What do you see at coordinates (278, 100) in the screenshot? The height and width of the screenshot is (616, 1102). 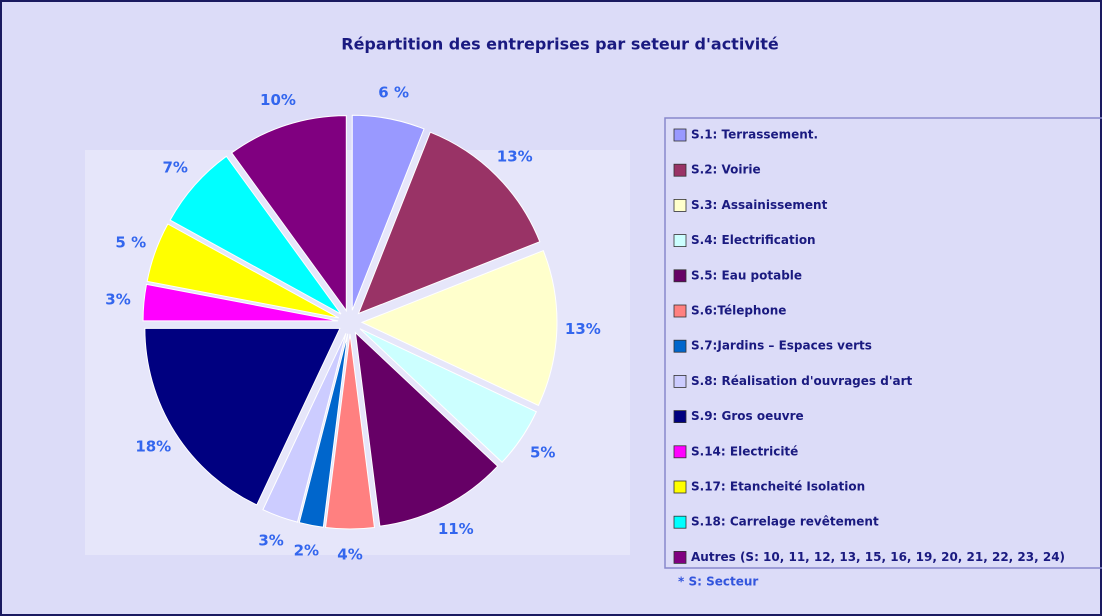 I see `data-label: 10%` at bounding box center [278, 100].